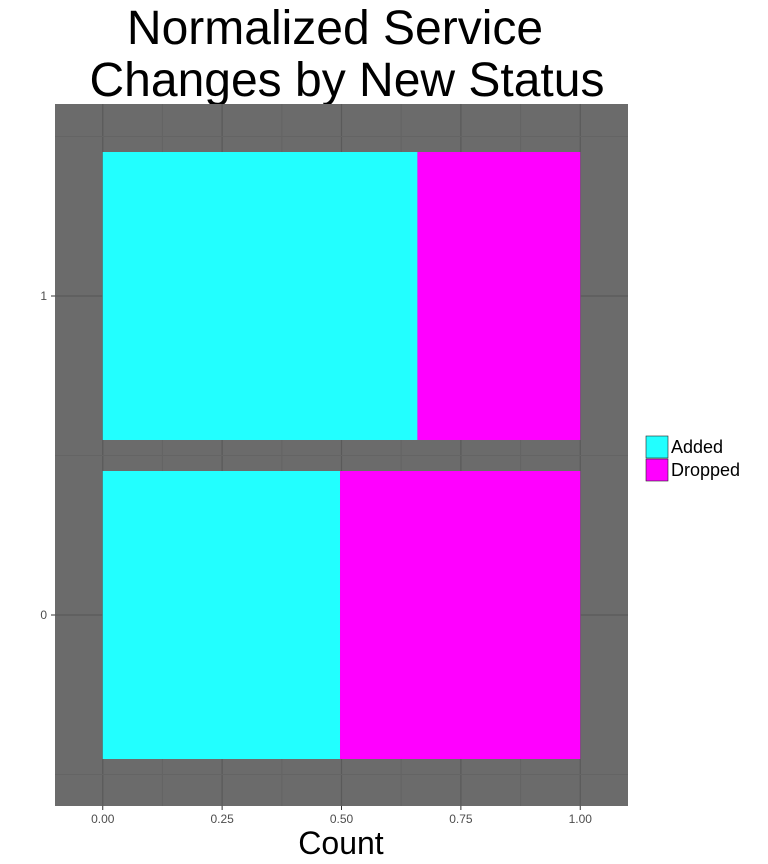  I want to click on x-tick-label: 0.00, so click(103, 819).